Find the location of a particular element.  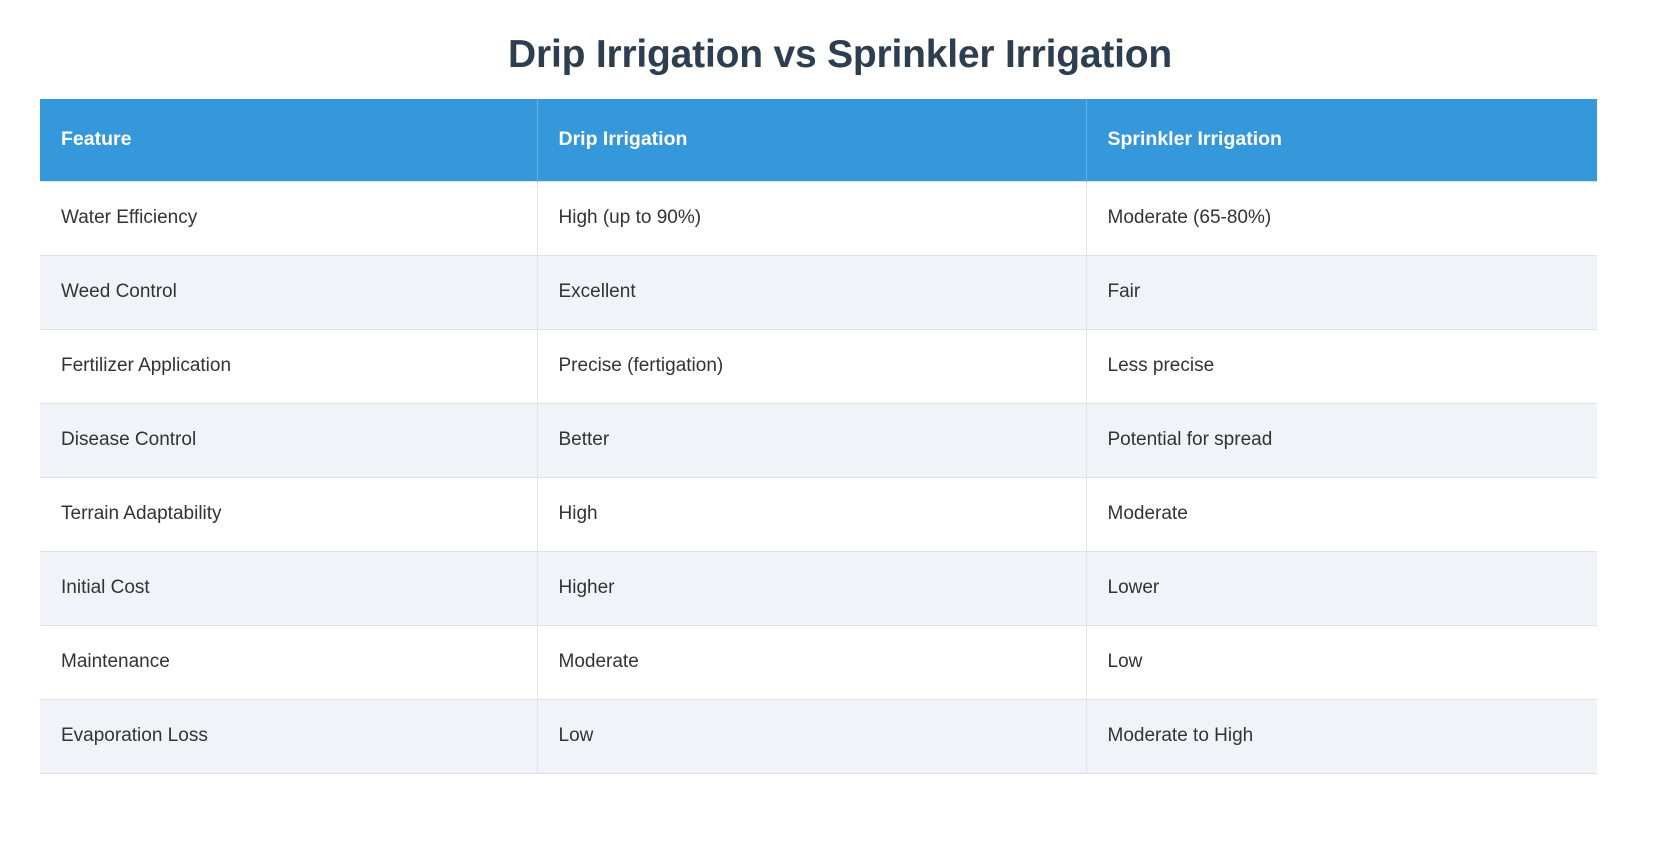

cell-sprinkler: Low is located at coordinates (1341, 662).